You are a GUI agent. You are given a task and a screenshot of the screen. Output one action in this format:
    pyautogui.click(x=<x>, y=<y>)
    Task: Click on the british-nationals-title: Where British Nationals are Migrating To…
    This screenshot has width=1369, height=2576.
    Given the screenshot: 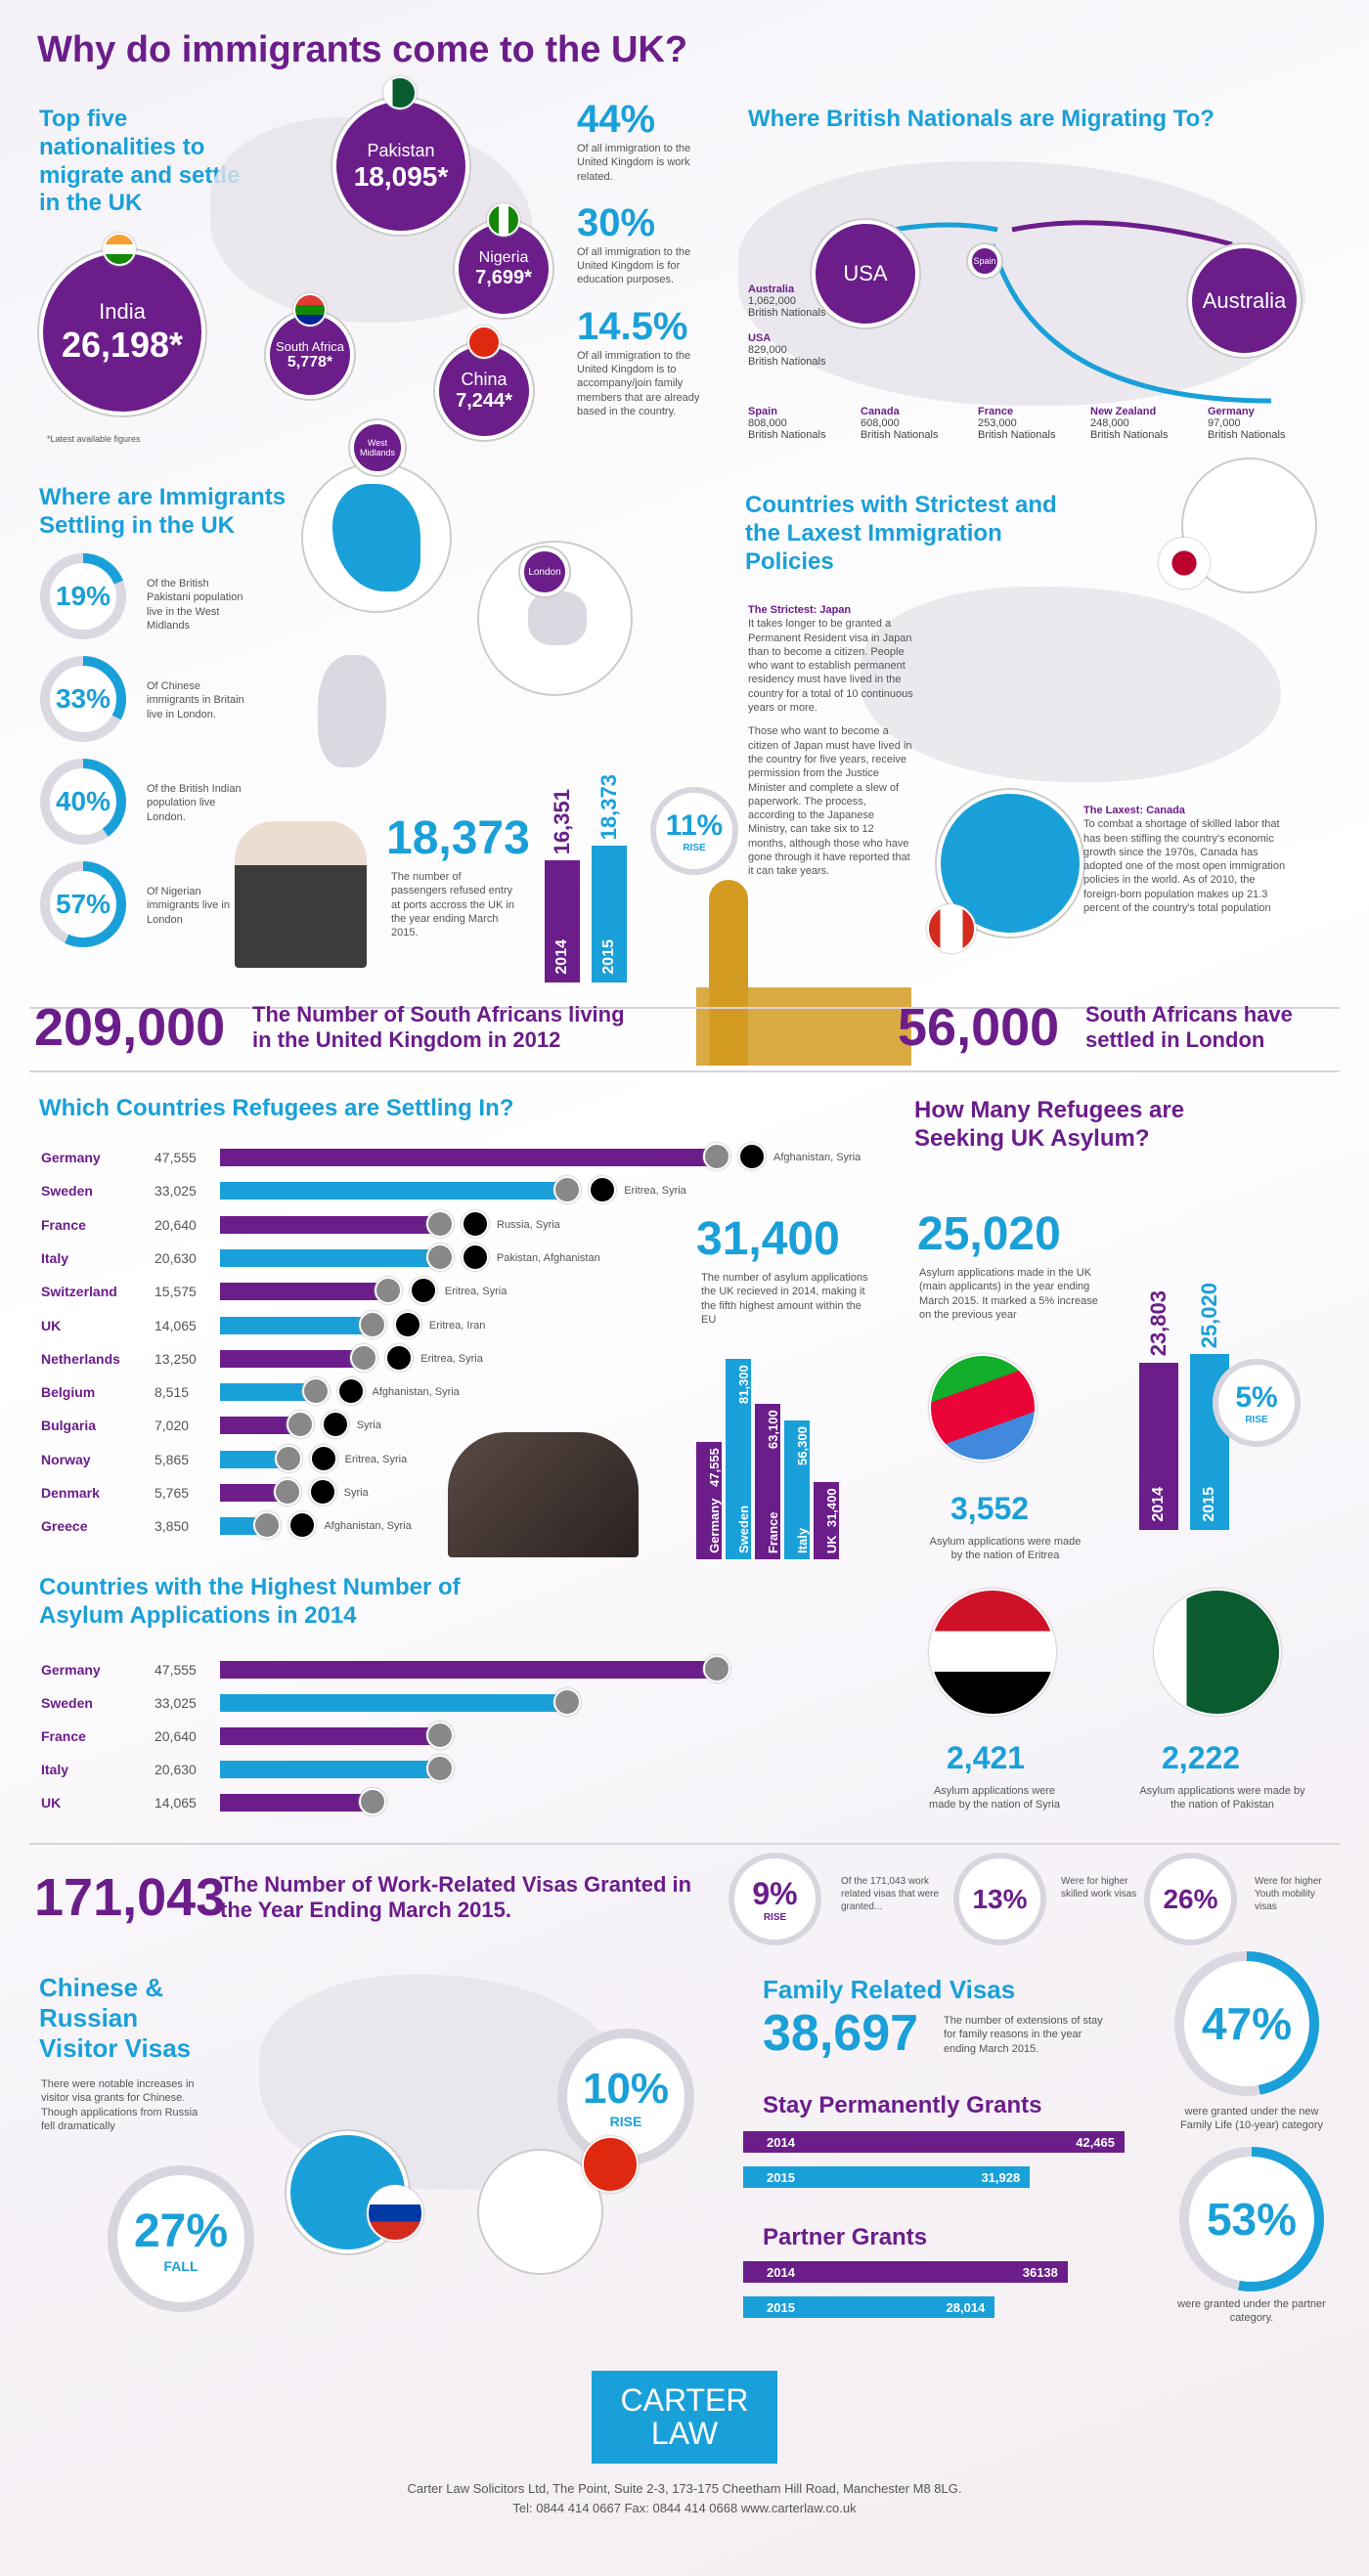 What is the action you would take?
    pyautogui.click(x=981, y=119)
    